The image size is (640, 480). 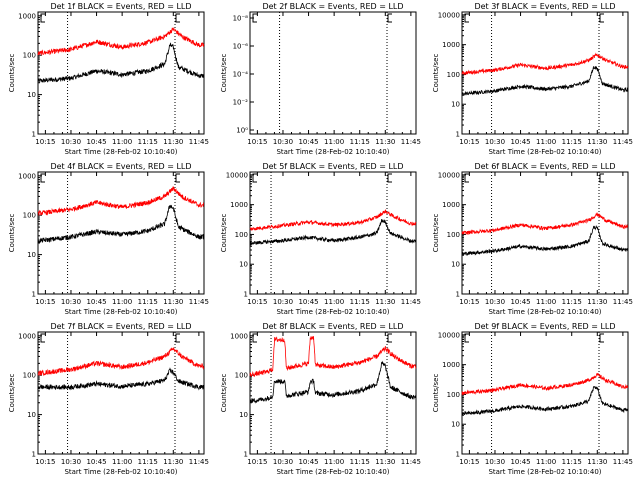 What do you see at coordinates (241, 47) in the screenshot?
I see `y-tick-label: 10⁻⁶` at bounding box center [241, 47].